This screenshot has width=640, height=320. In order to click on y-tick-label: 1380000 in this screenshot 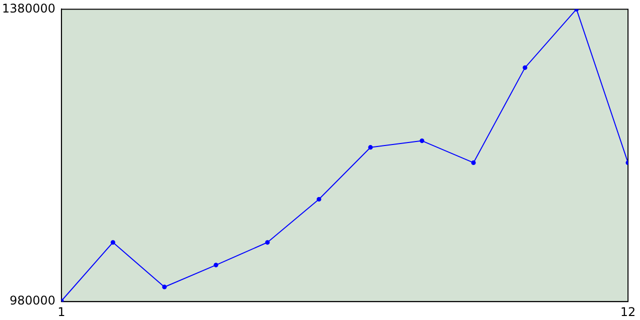, I will do `click(29, 8)`.